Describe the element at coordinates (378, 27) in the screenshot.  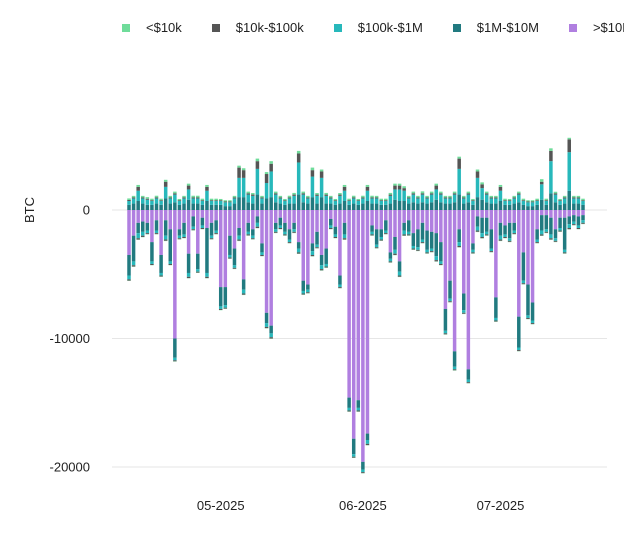
I see `legend-item-100k-1m: $100k-$1M` at that location.